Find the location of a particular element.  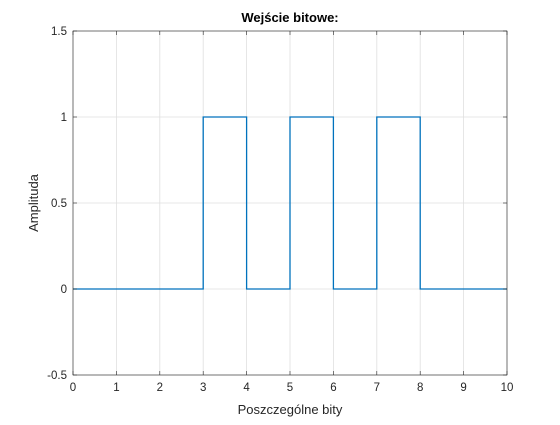

x-tick-label: 9 is located at coordinates (463, 388).